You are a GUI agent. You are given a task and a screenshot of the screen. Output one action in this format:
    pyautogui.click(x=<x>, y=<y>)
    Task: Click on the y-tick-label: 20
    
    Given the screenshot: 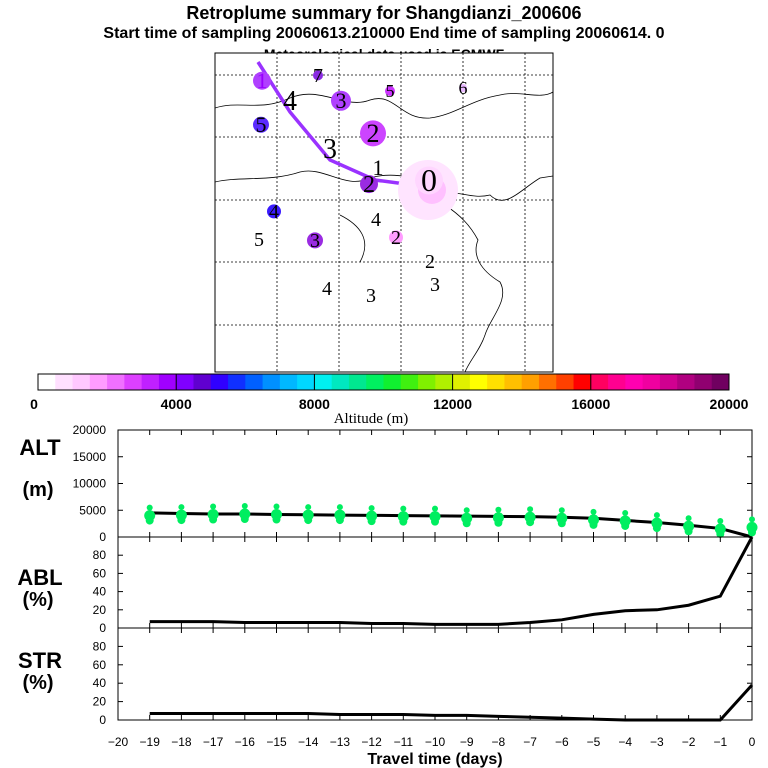 What is the action you would take?
    pyautogui.click(x=100, y=702)
    